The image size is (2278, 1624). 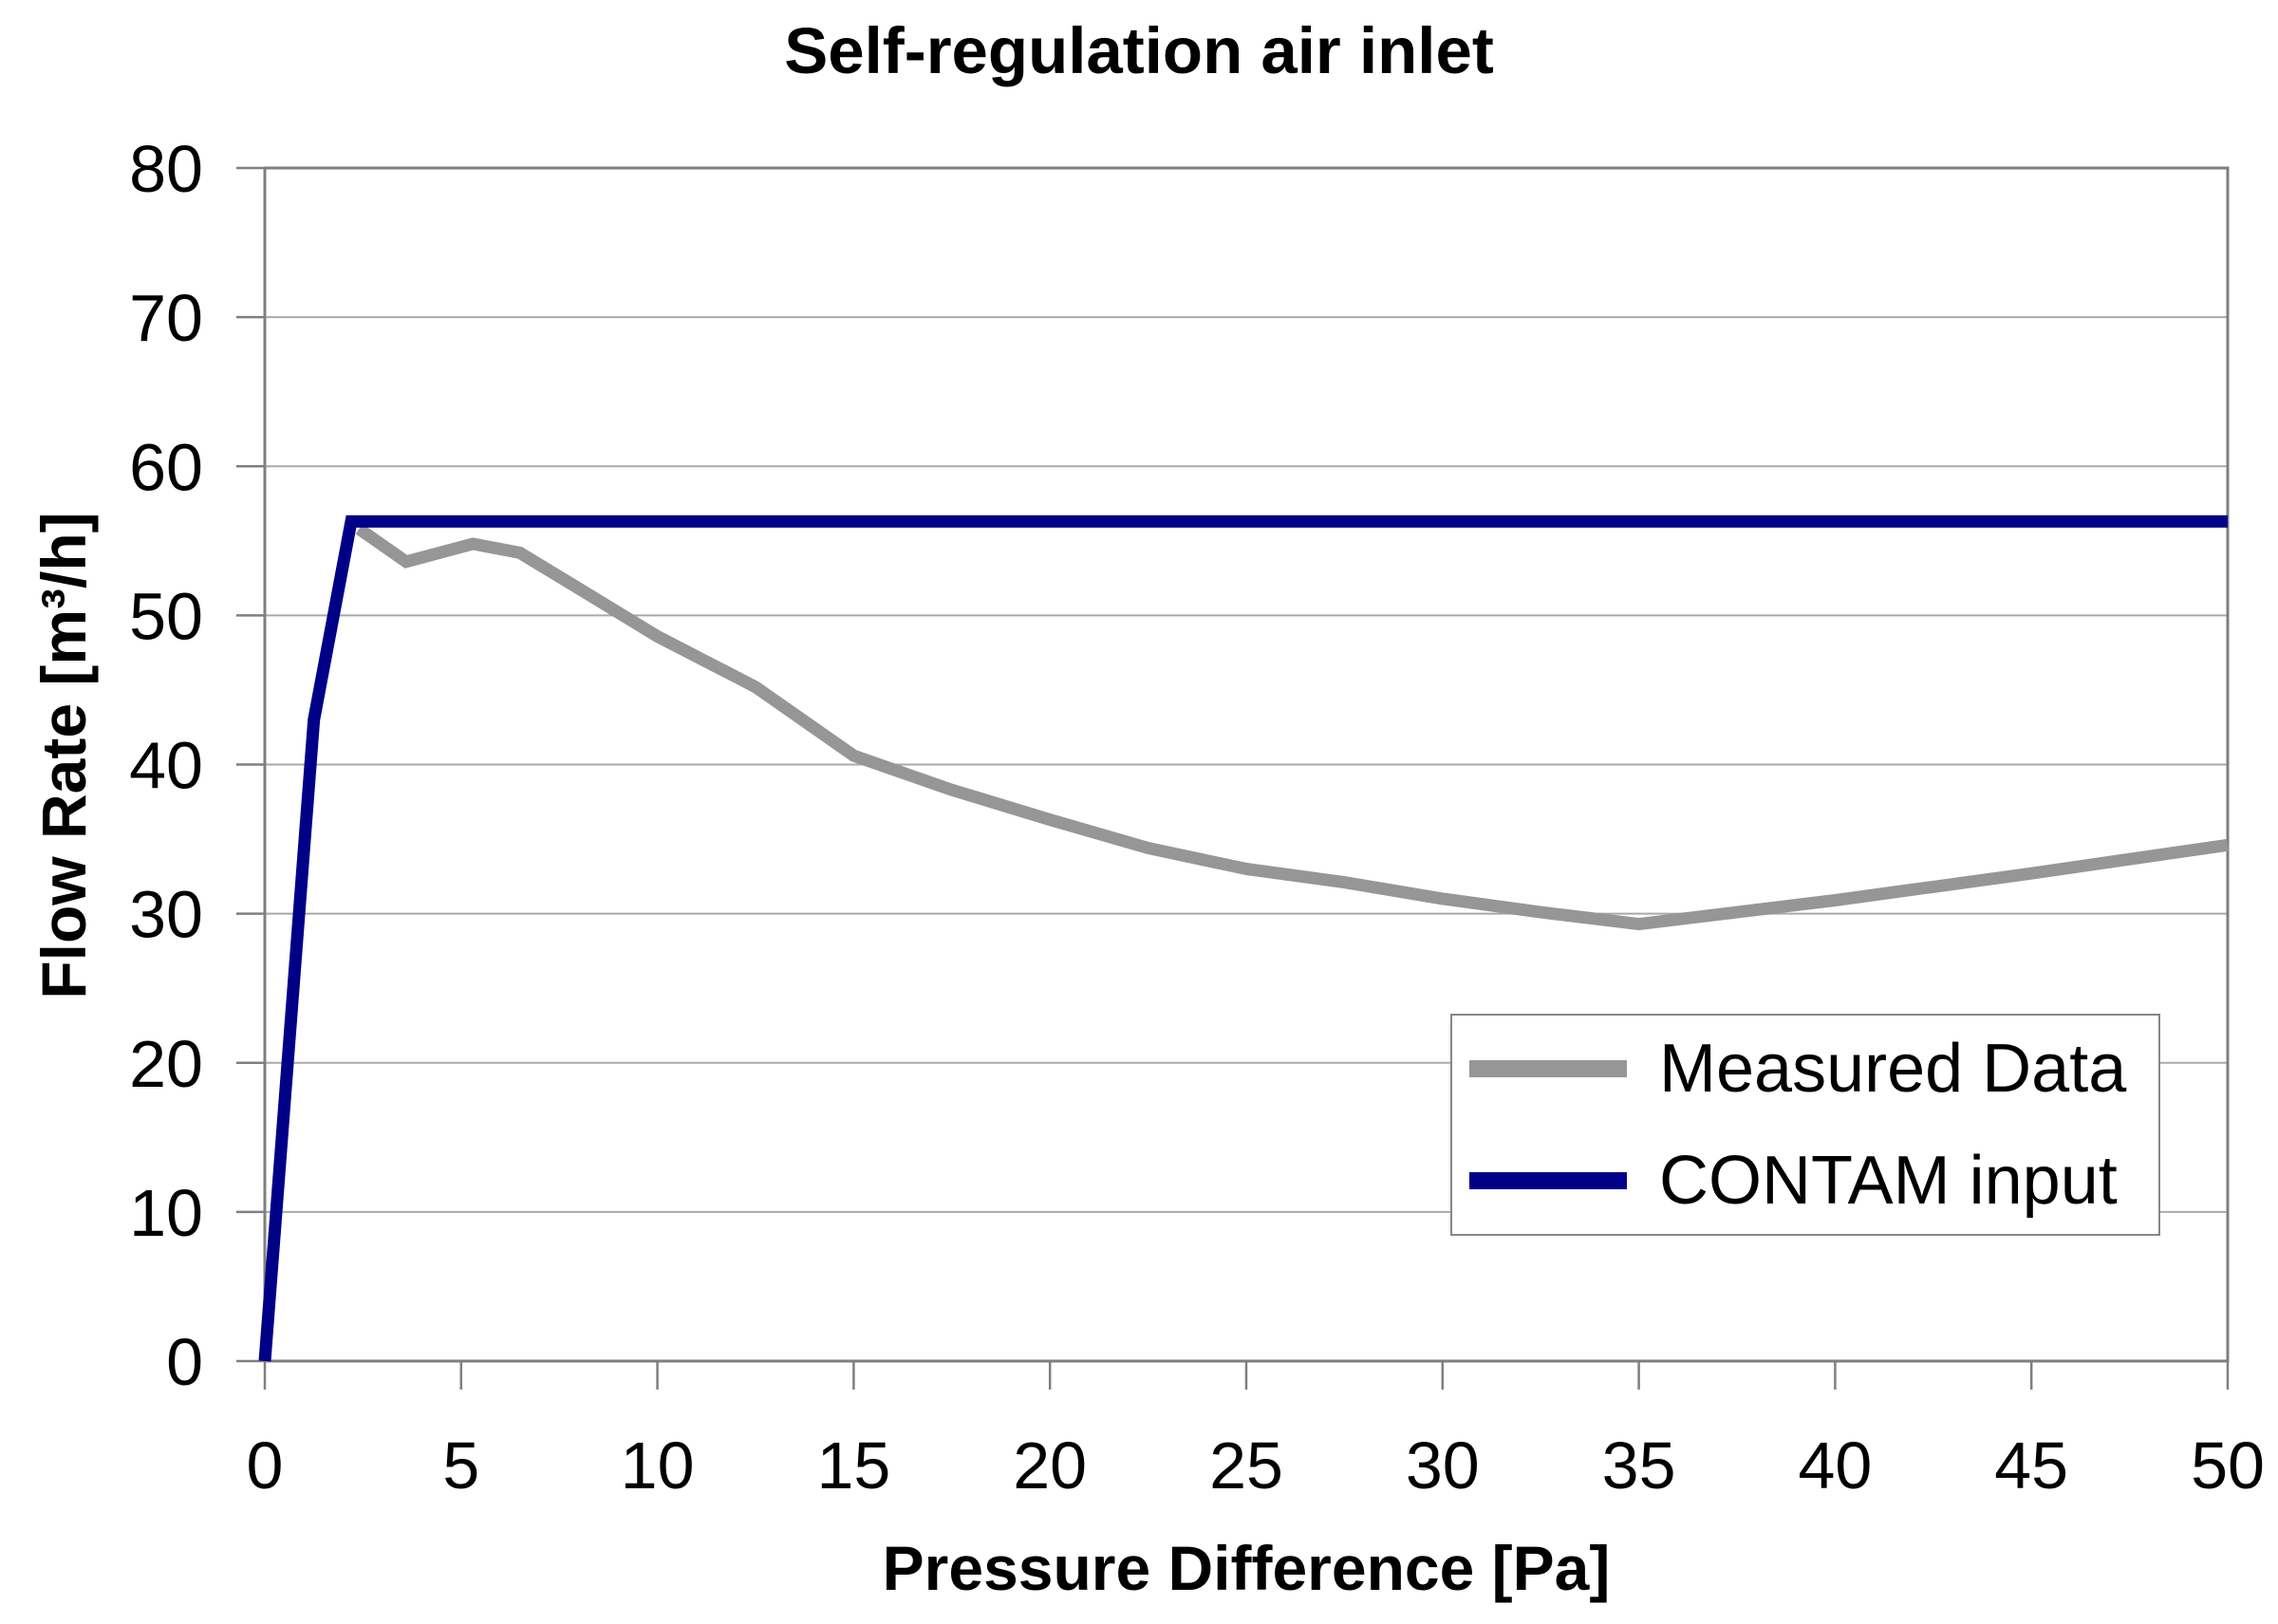 I want to click on y-tick-label-10: 10, so click(x=166, y=1213).